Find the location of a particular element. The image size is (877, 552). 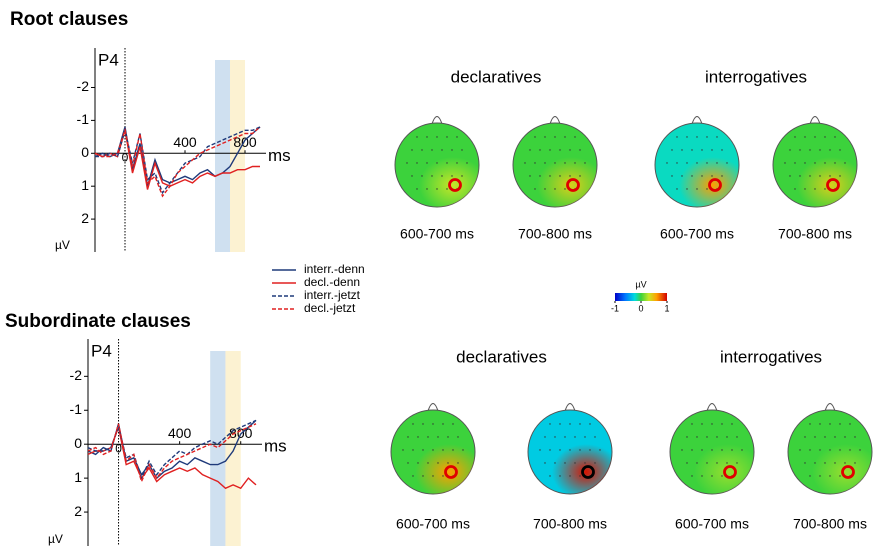

panel-title: Root clauses is located at coordinates (69, 19).